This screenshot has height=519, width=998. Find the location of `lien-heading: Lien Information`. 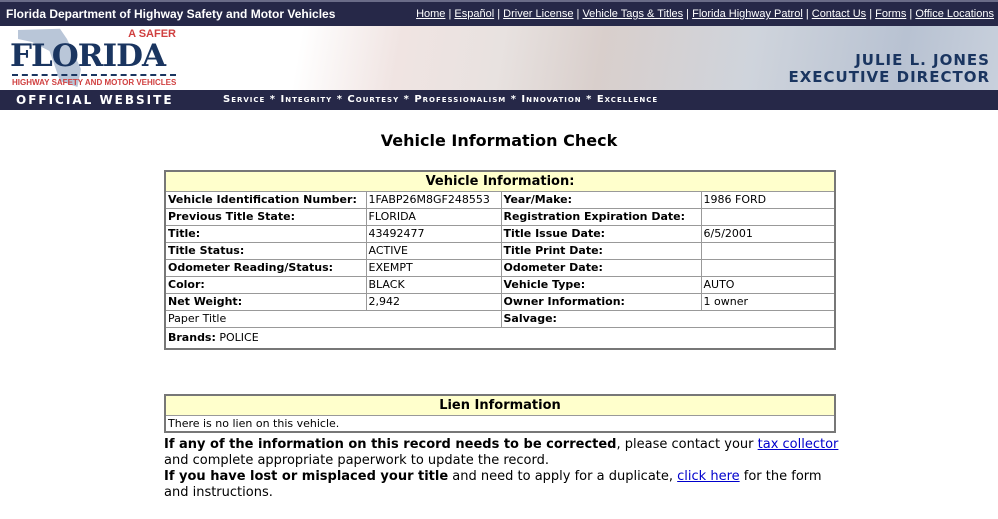

lien-heading: Lien Information is located at coordinates (500, 405).